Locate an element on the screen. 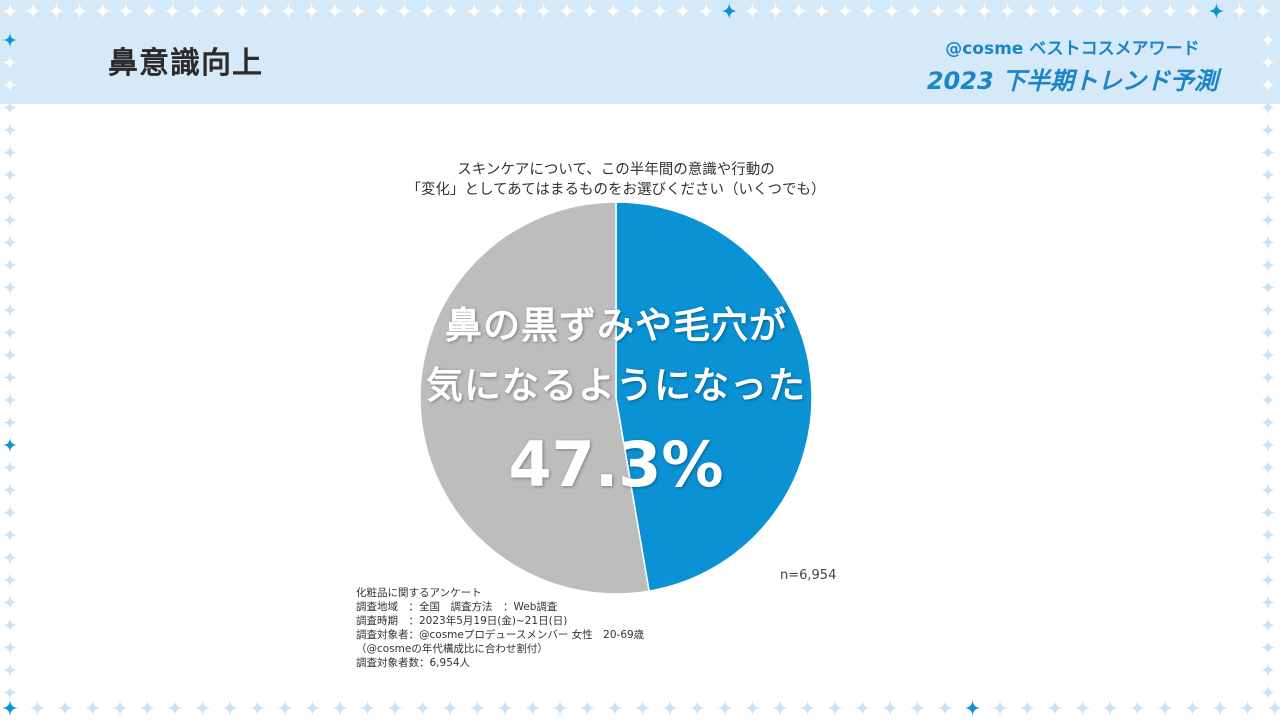 This screenshot has height=720, width=1280. pie-highlight-label: 鼻の黒ずみや毛穴が 気になるようになった 47.3% is located at coordinates (616, 398).